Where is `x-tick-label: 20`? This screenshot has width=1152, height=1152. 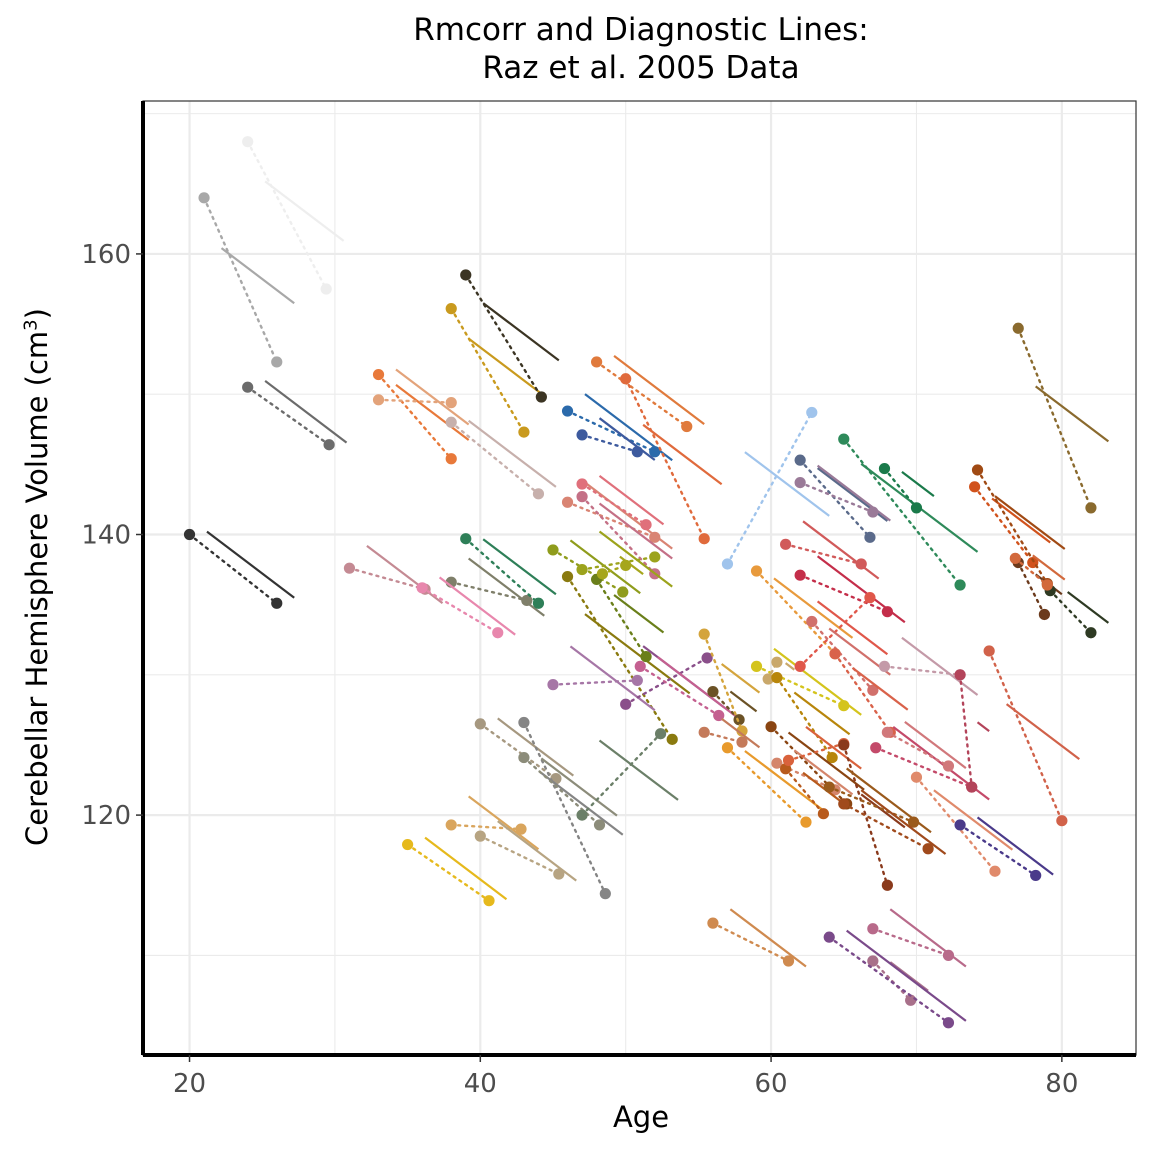 x-tick-label: 20 is located at coordinates (189, 1084).